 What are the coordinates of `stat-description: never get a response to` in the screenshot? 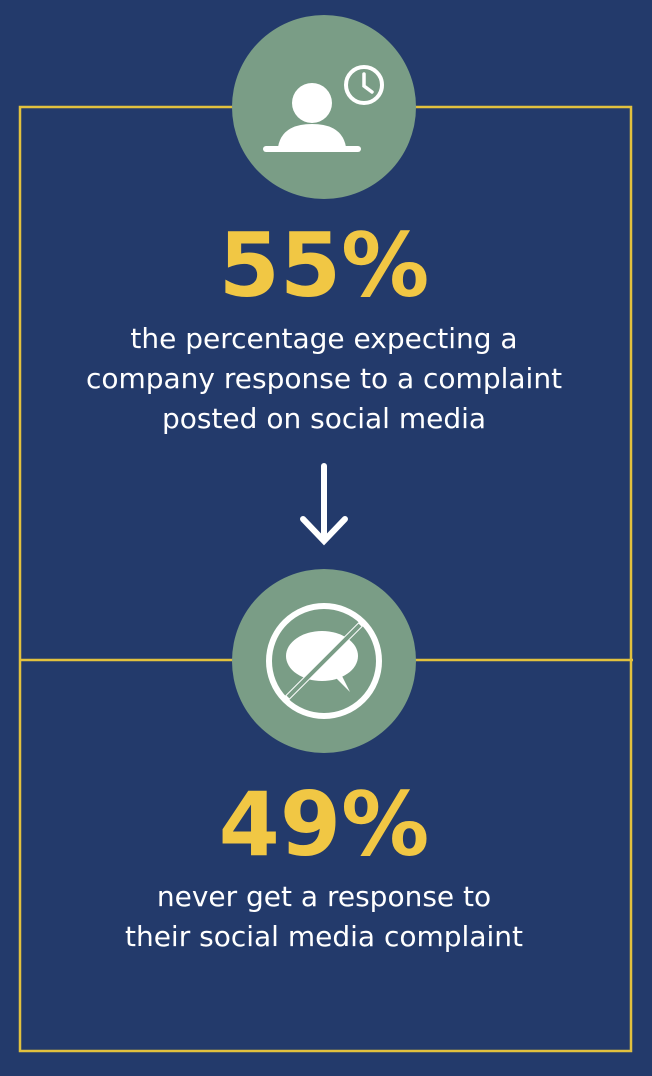 It's located at (324, 896).